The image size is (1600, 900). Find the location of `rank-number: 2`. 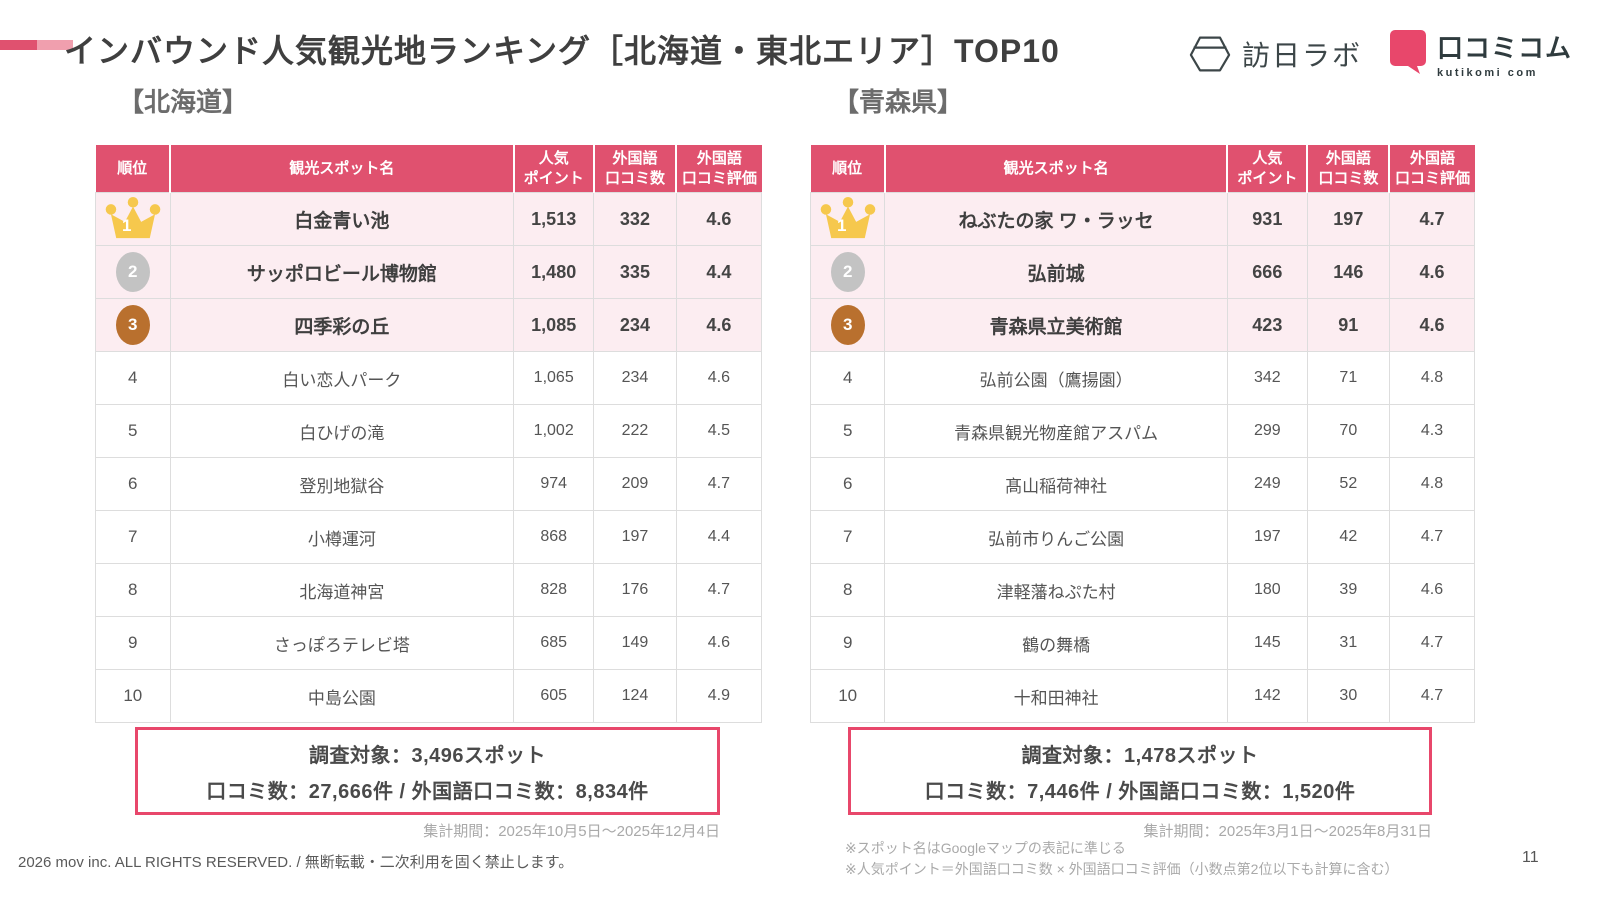

rank-number: 2 is located at coordinates (132, 272).